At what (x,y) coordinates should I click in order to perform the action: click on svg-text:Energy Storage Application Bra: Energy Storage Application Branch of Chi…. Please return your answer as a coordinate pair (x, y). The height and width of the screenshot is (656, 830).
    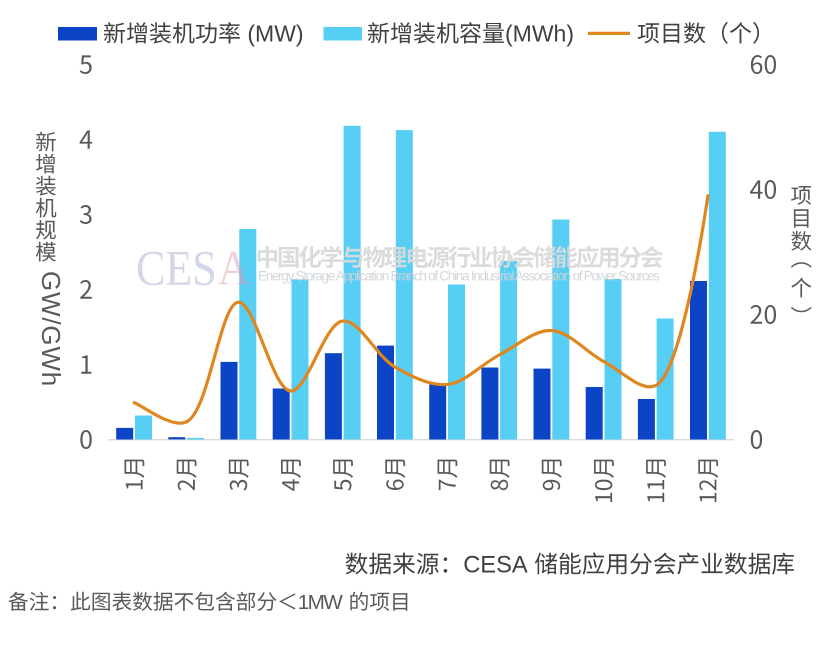
    Looking at the image, I should click on (459, 276).